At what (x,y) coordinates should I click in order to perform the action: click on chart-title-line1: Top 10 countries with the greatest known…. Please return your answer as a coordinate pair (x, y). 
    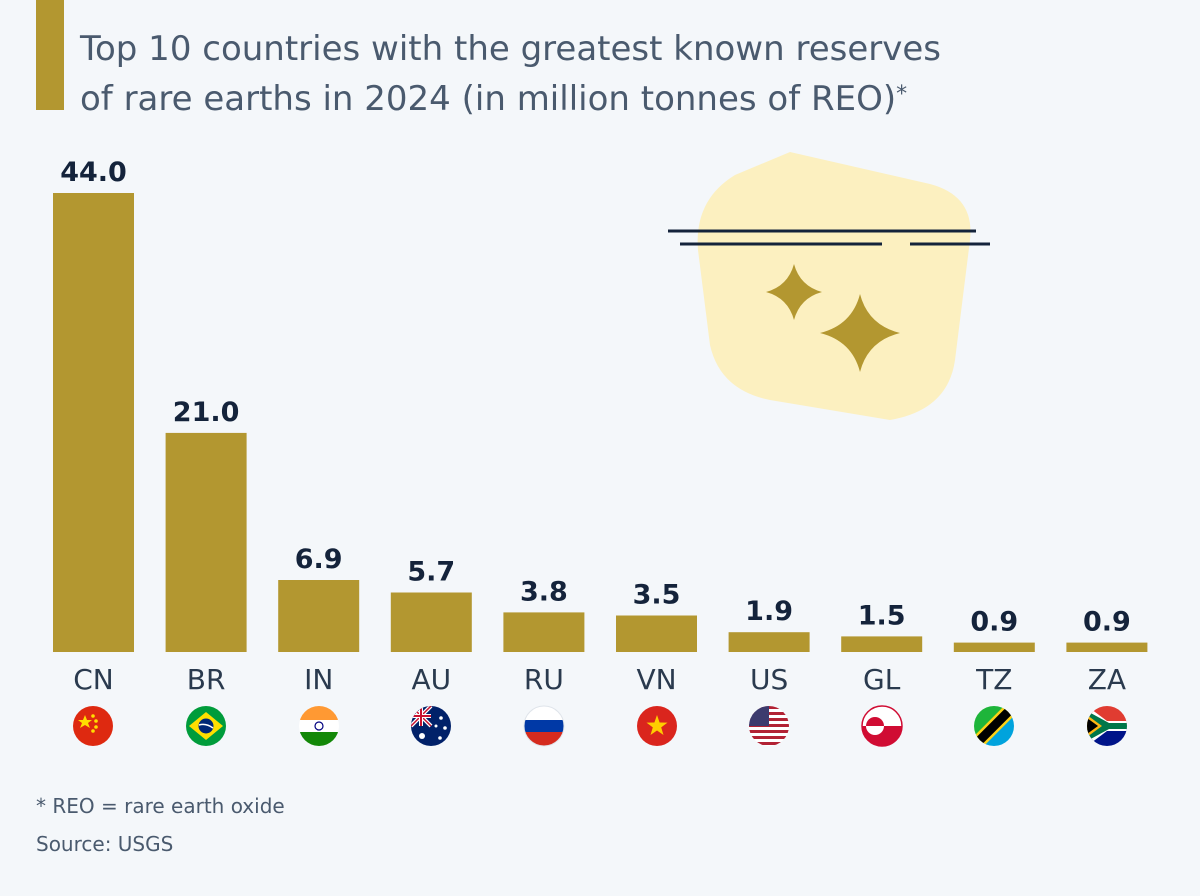
    Looking at the image, I should click on (510, 49).